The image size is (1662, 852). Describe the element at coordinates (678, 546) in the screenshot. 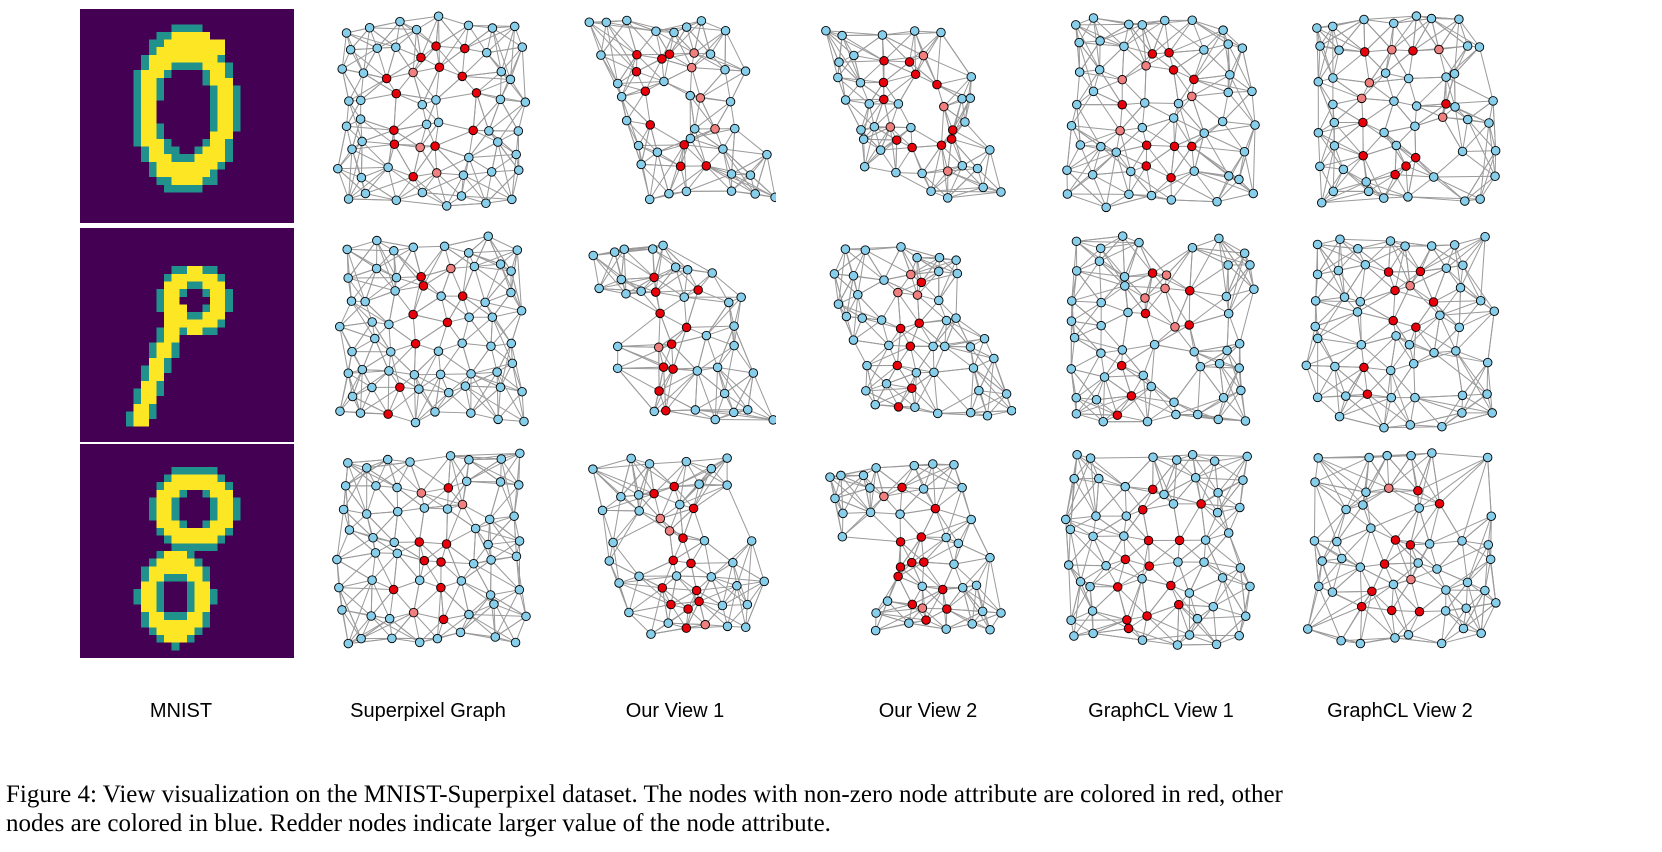

I see `graph-nodes` at that location.